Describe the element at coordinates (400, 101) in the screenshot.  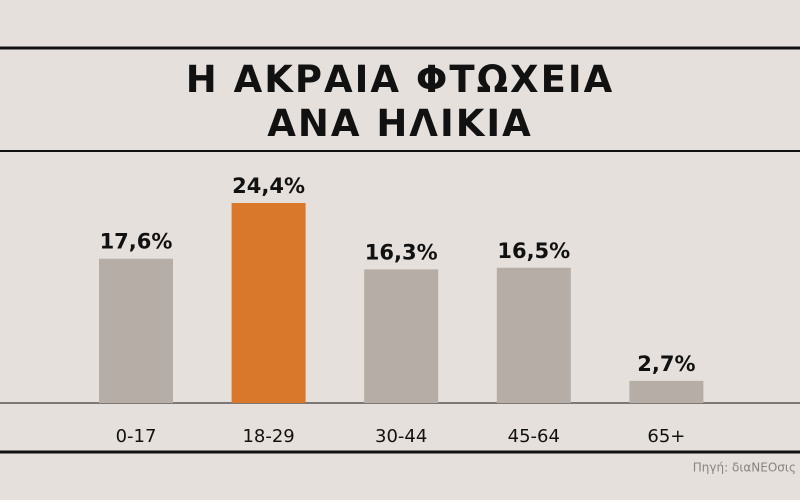
I see `chart-title: Η ΑΚΡΑΙΑ ΦΤΩΧΕΙΑ ΑΝΑ ΗΛΙΚΙΑ` at that location.